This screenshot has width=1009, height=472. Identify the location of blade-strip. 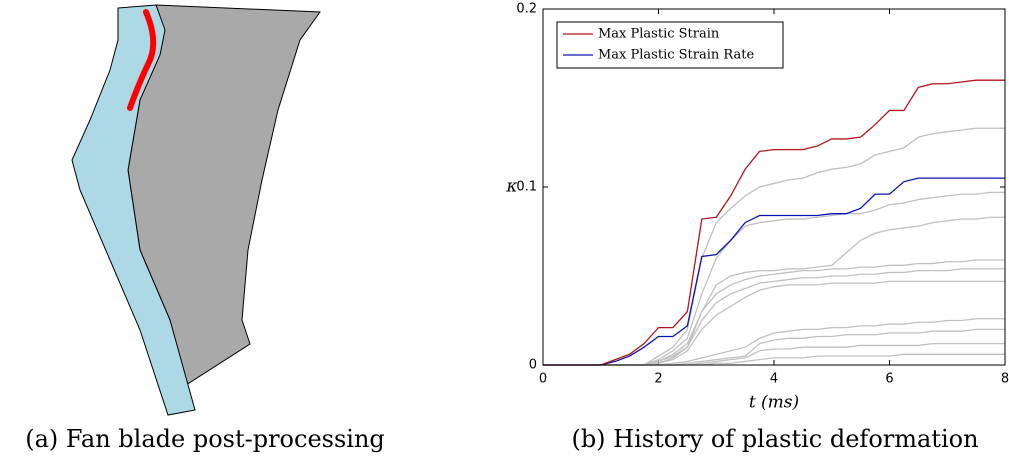
(133, 210).